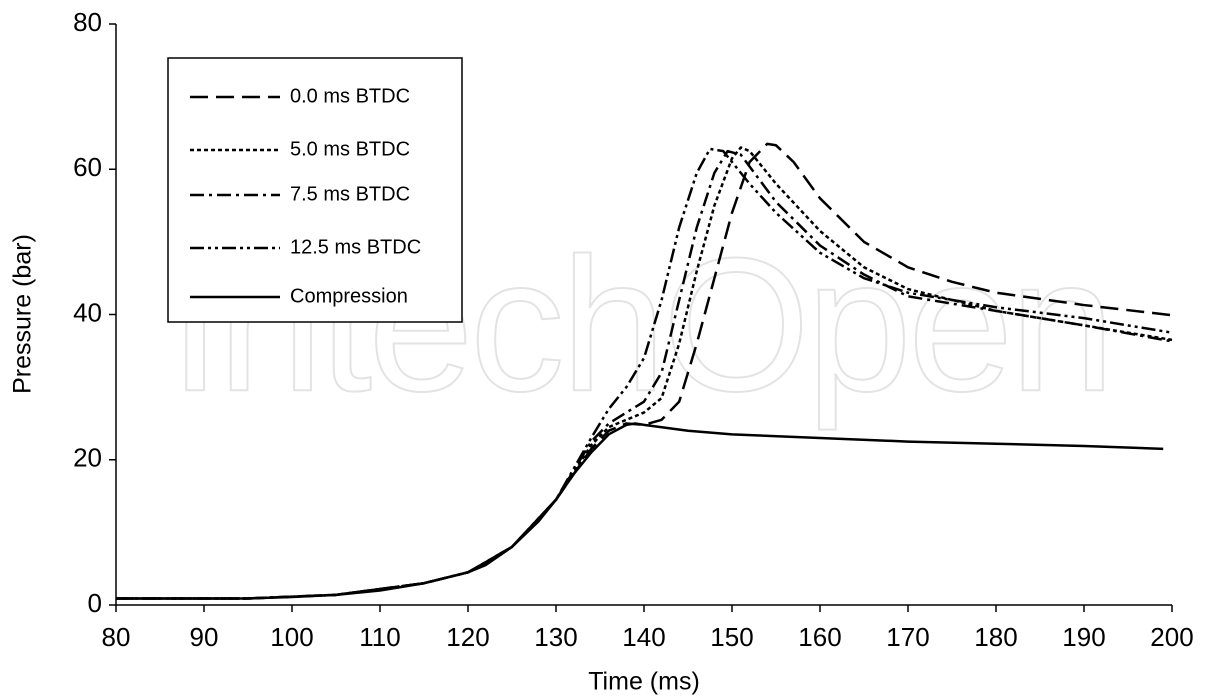 The image size is (1207, 698). I want to click on y-tick-label: 40, so click(87, 312).